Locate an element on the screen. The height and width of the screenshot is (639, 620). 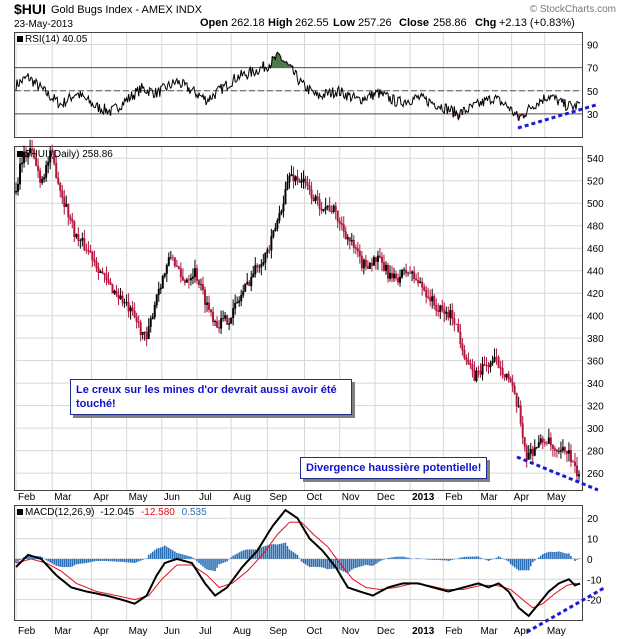
rsi-tick-2: 70 is located at coordinates (593, 69).